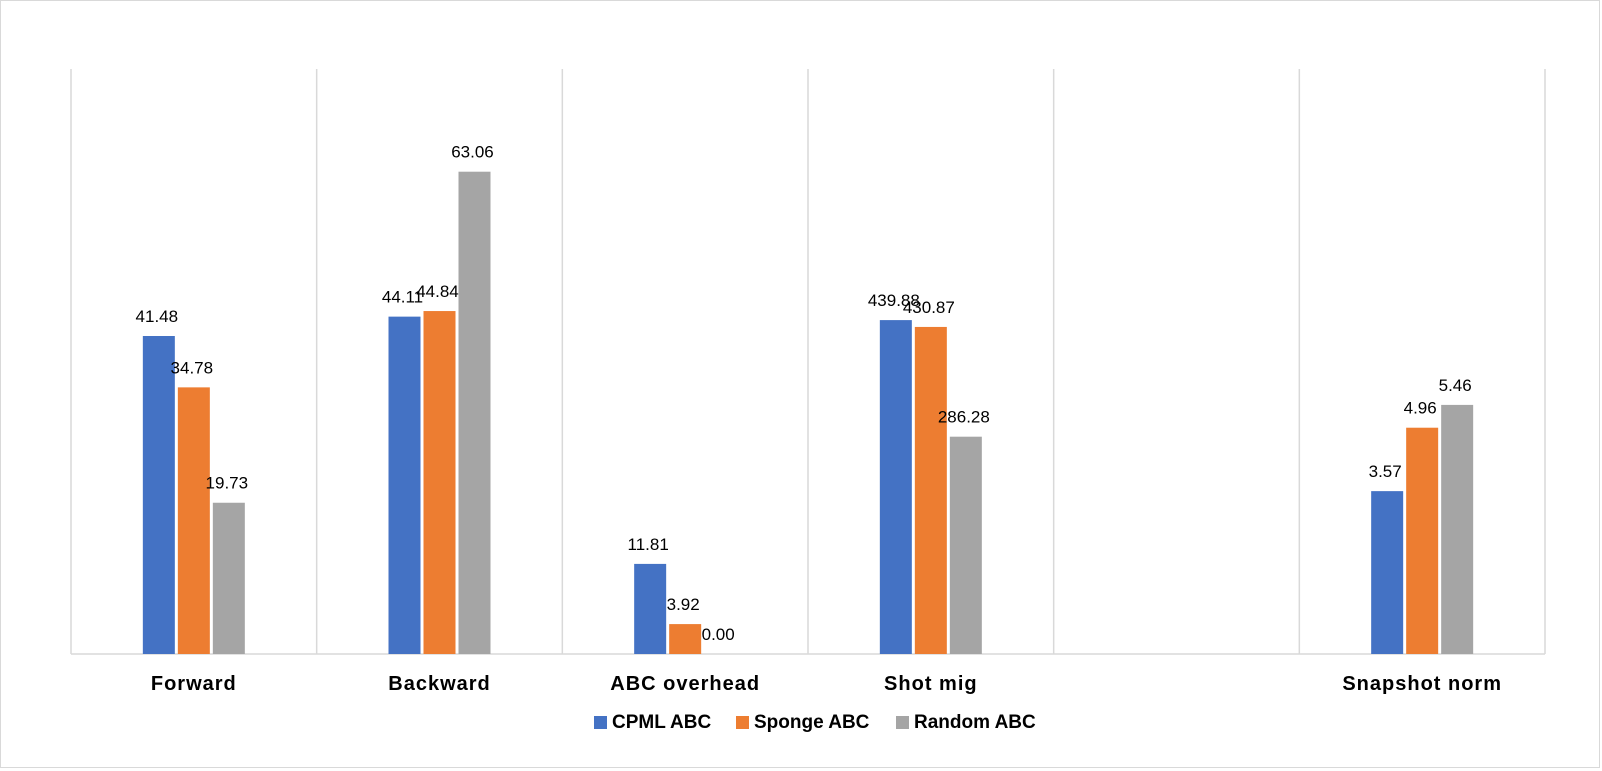 This screenshot has width=1602, height=771. What do you see at coordinates (437, 291) in the screenshot?
I see `data-label: 44.84` at bounding box center [437, 291].